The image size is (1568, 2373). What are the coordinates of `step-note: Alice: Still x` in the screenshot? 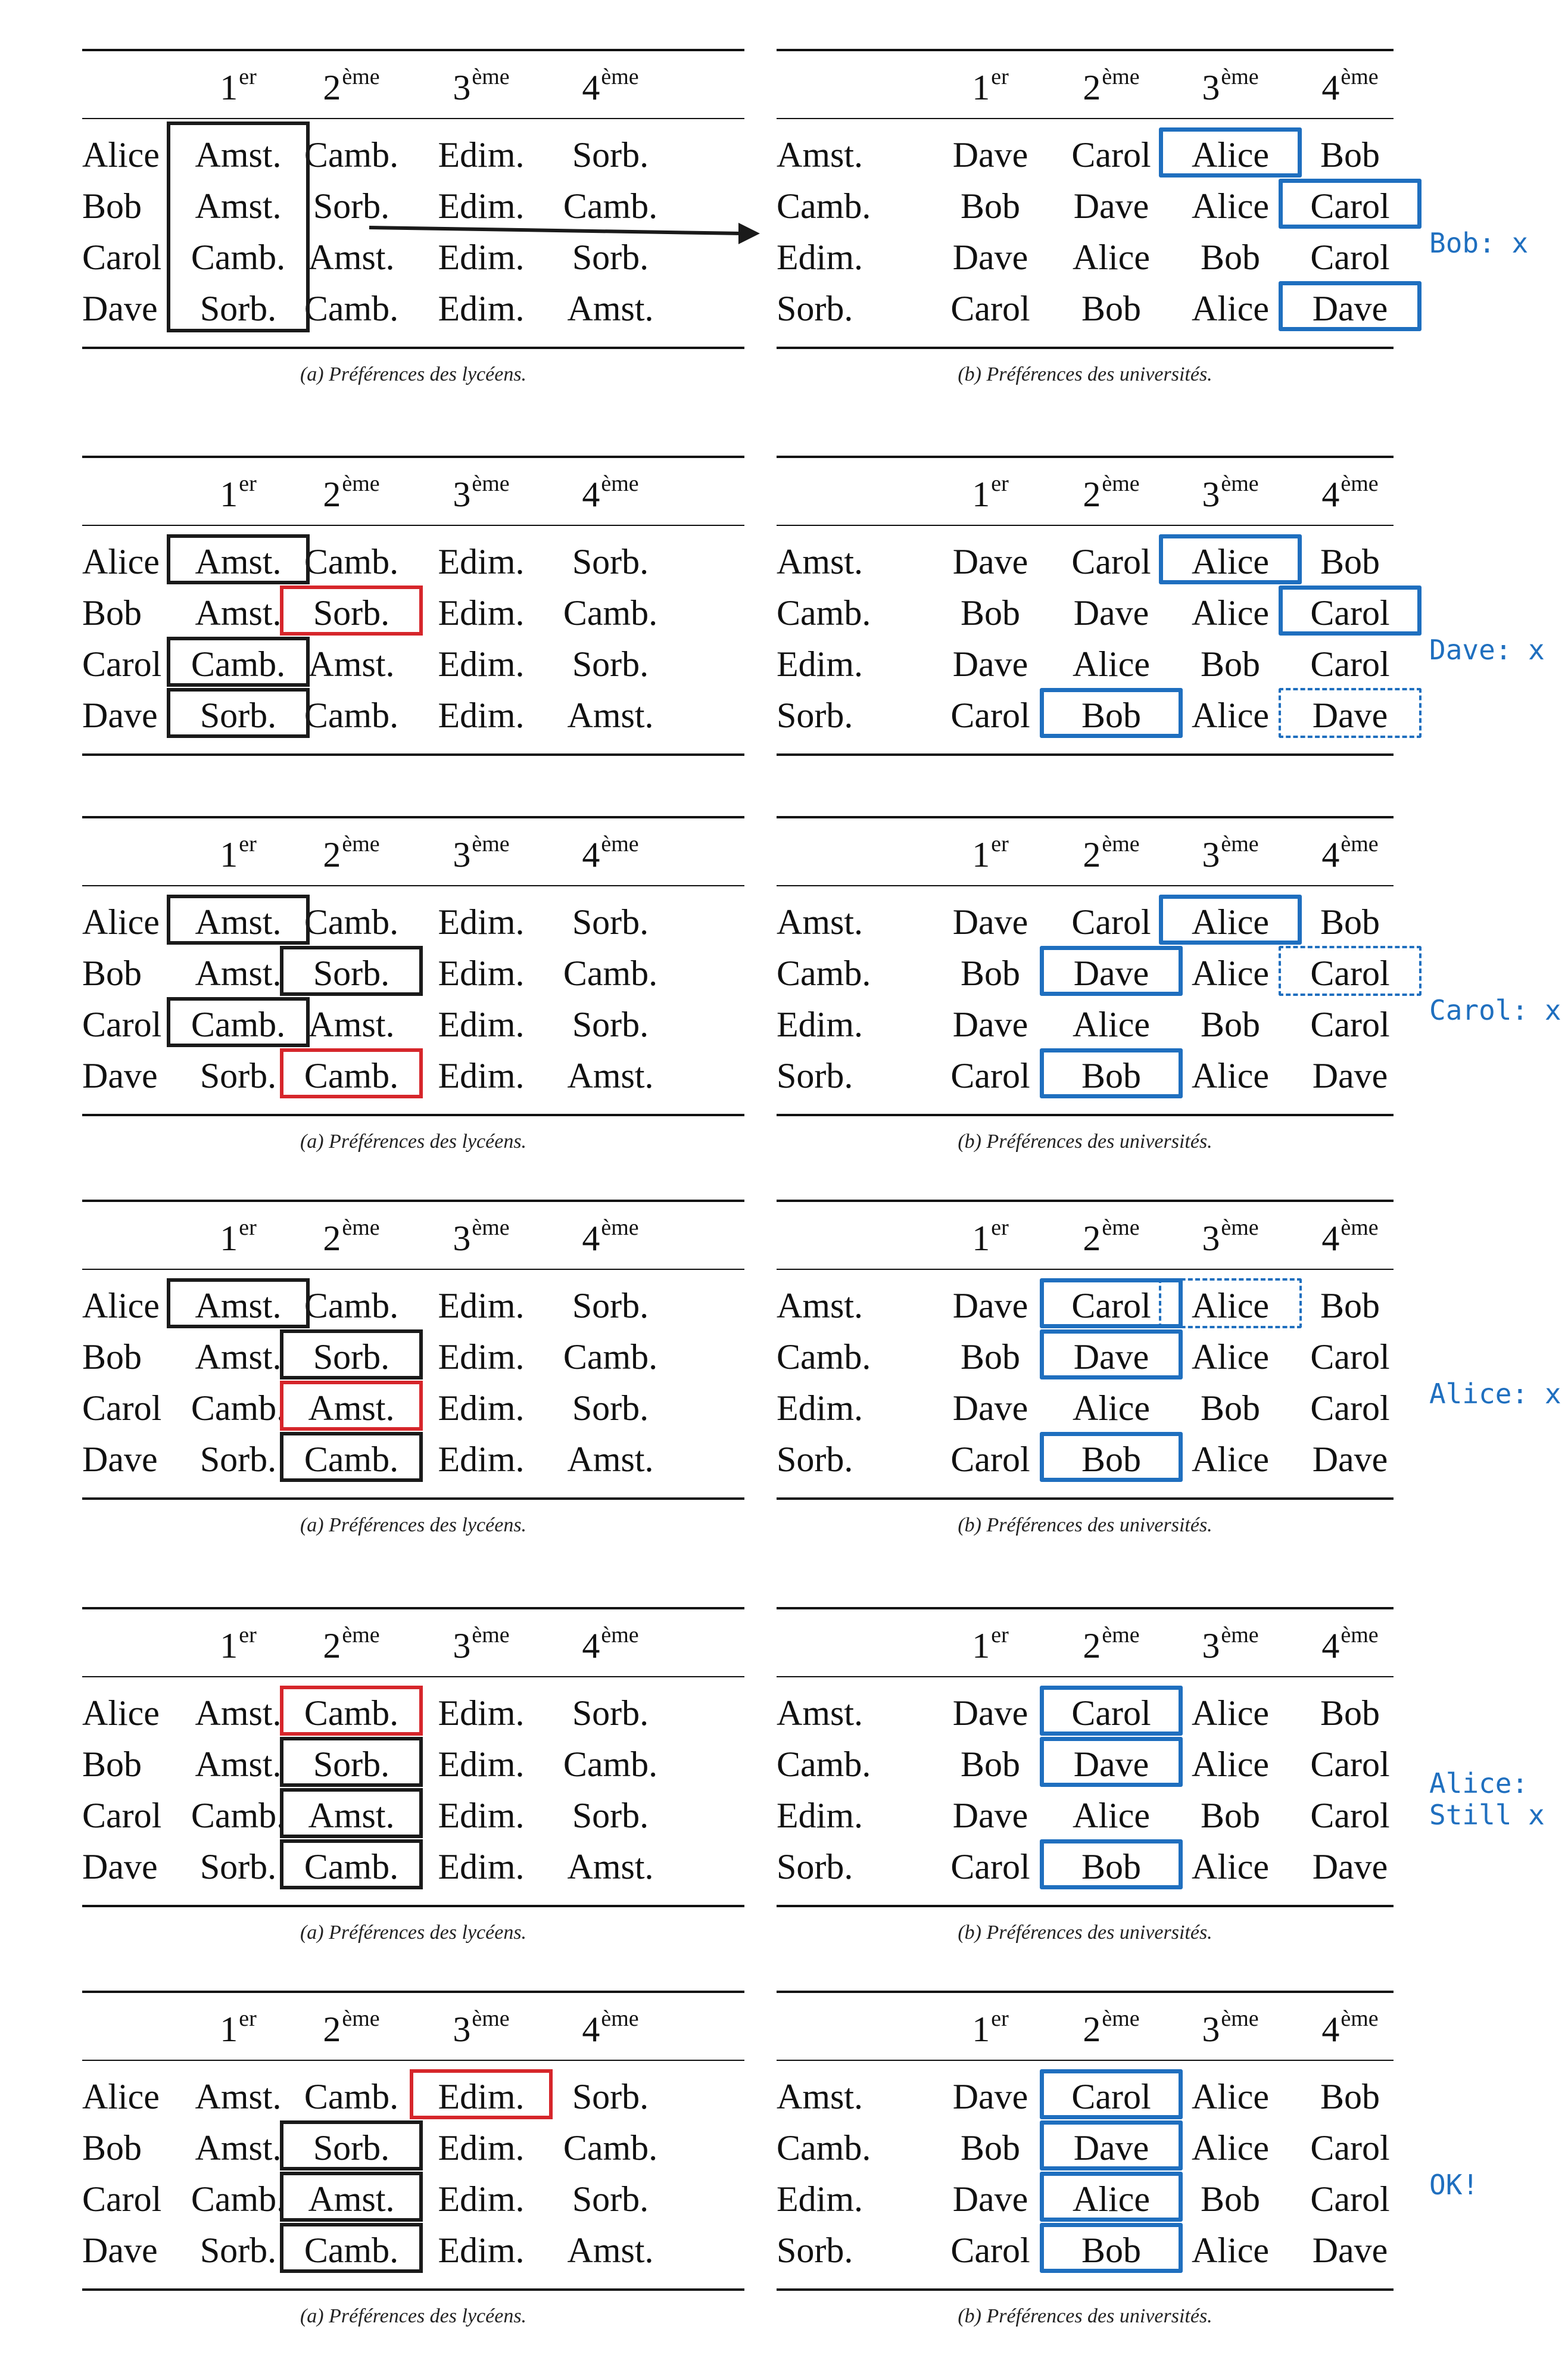 It's located at (1487, 1799).